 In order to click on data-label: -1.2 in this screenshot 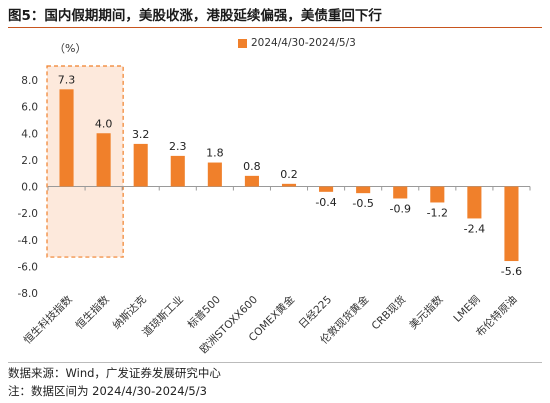, I will do `click(437, 212)`.